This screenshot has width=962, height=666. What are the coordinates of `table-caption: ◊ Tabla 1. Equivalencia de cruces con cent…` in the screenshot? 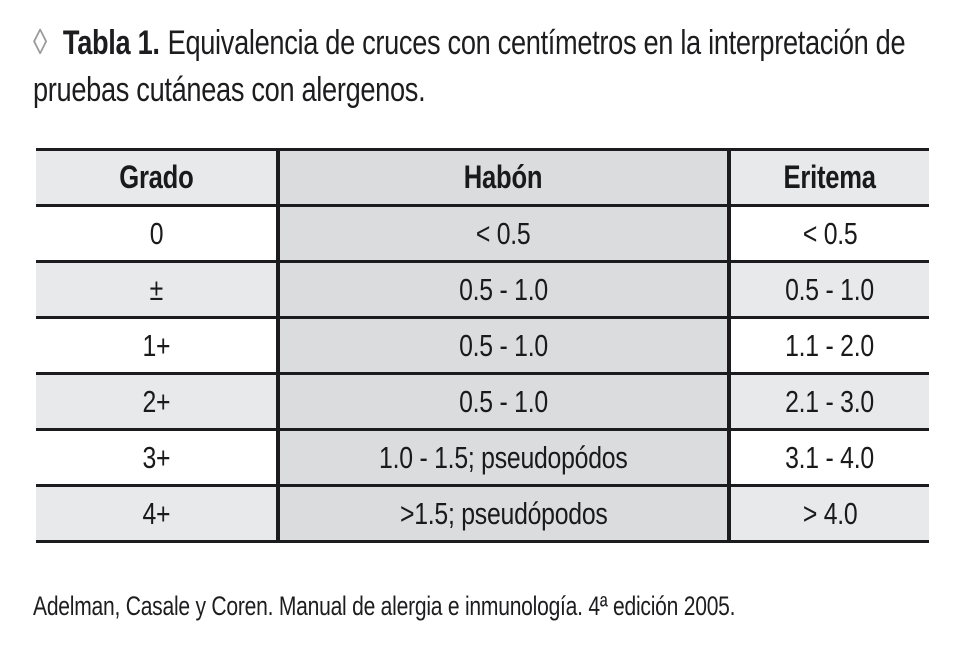 It's located at (469, 66).